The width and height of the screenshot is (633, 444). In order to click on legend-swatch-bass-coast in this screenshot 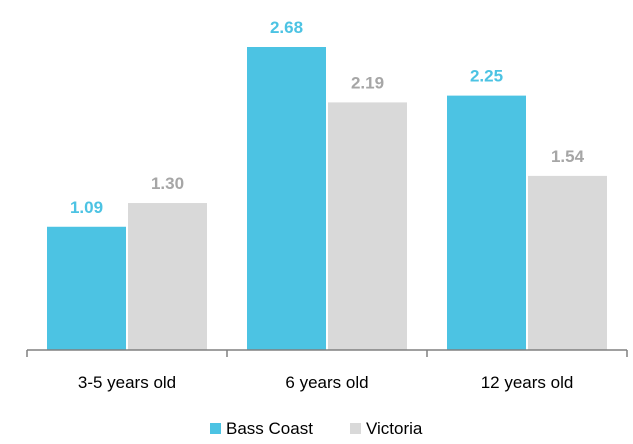, I will do `click(215, 428)`.